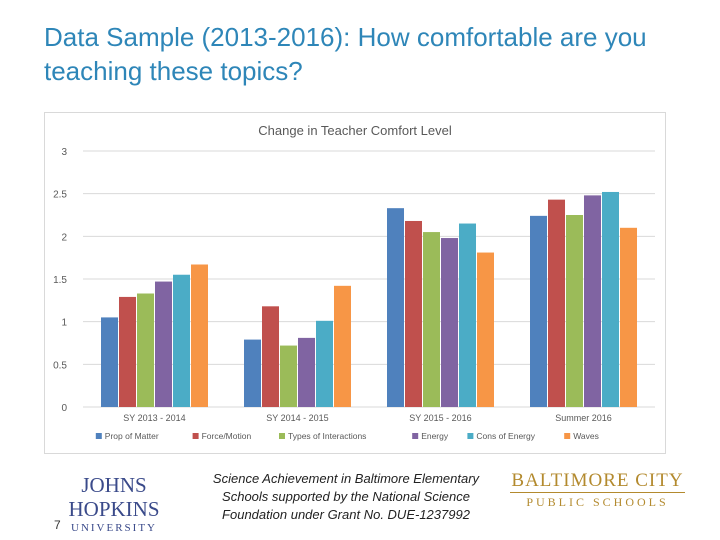 The height and width of the screenshot is (540, 720). Describe the element at coordinates (297, 418) in the screenshot. I see `x-tick-label: SY 2014 - 2015` at that location.